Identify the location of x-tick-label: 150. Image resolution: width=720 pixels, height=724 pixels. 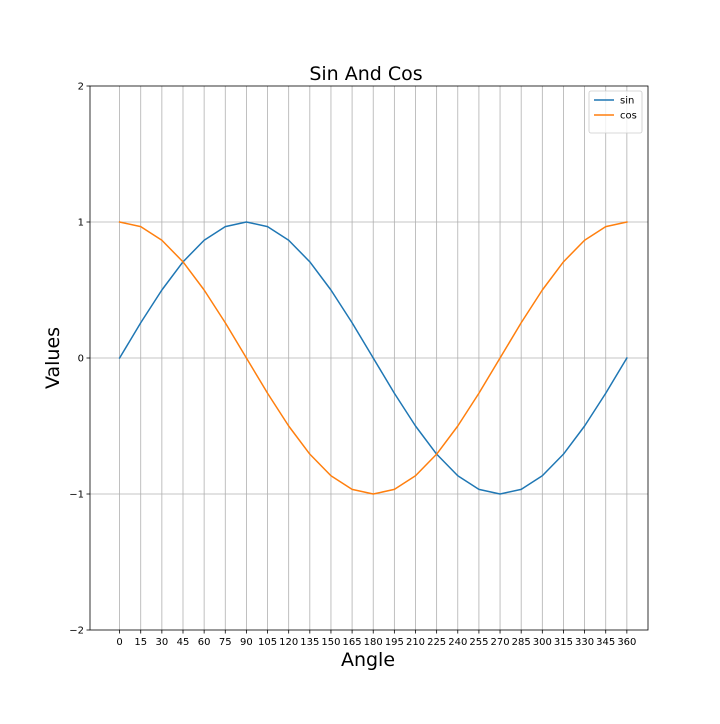
(330, 642).